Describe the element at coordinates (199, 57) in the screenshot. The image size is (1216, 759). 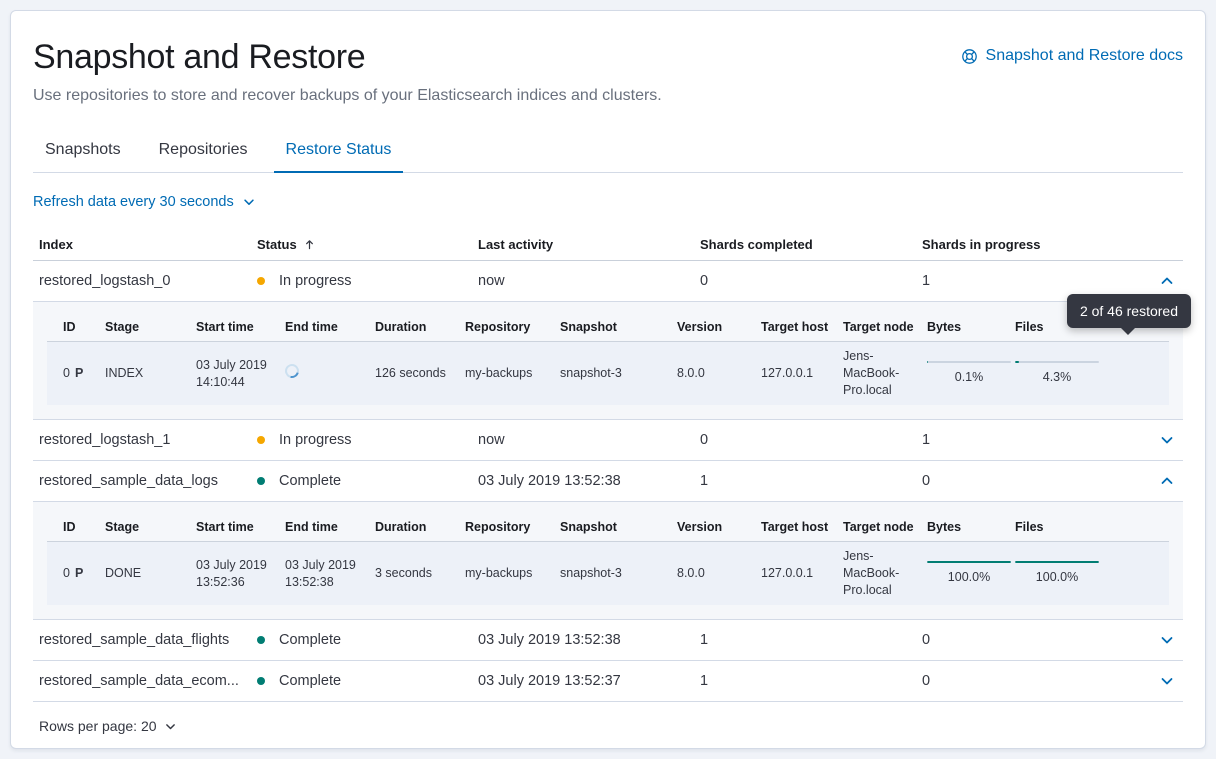
I see `page-title: Snapshot and Restore` at that location.